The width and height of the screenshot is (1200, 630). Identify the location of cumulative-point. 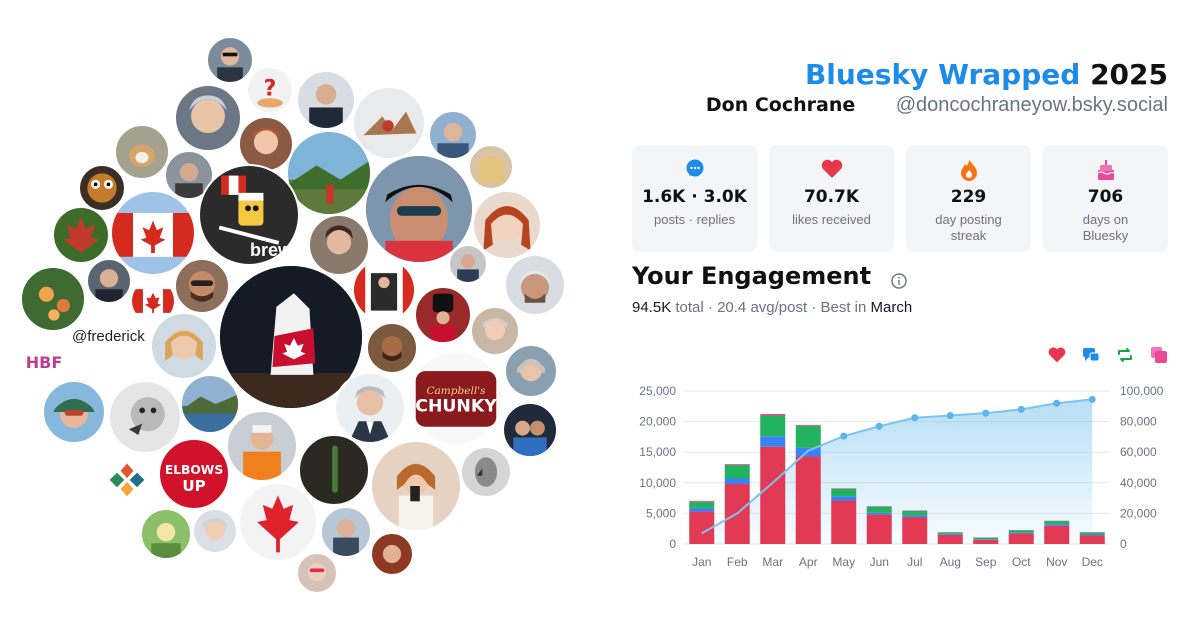
(986, 413).